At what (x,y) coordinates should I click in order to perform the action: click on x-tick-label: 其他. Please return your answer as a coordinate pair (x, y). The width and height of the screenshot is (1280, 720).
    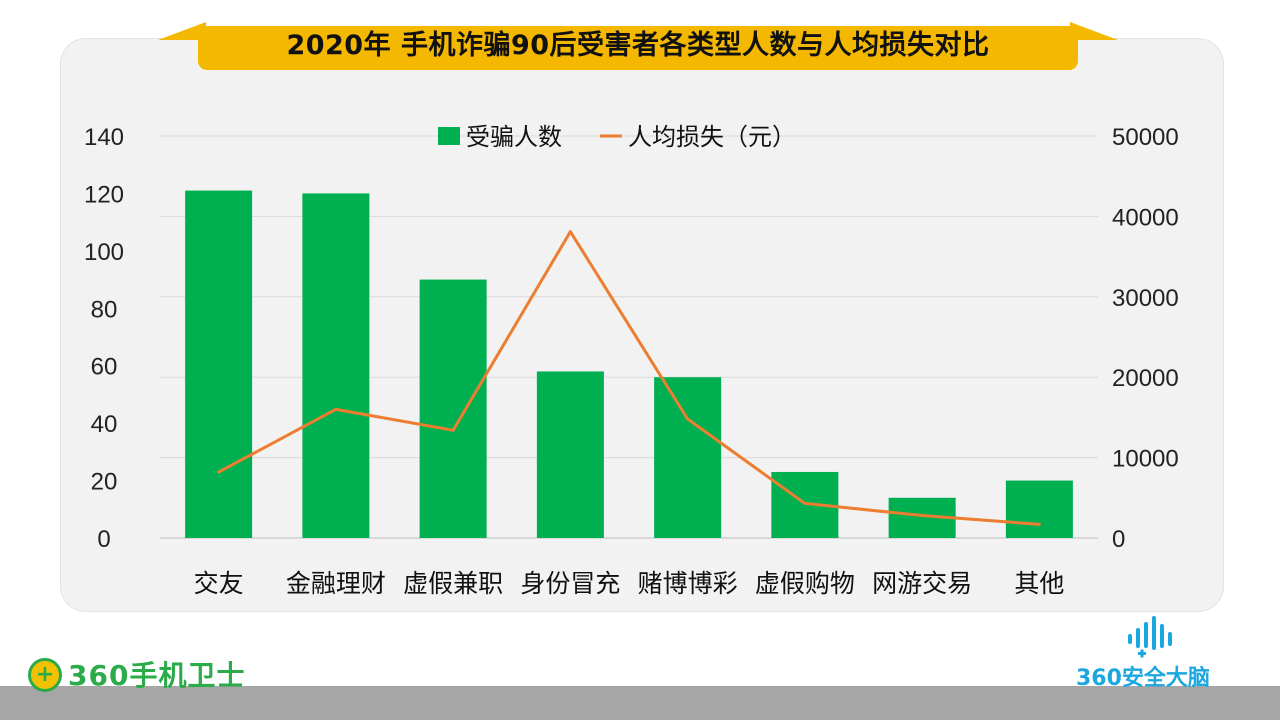
    Looking at the image, I should click on (1039, 583).